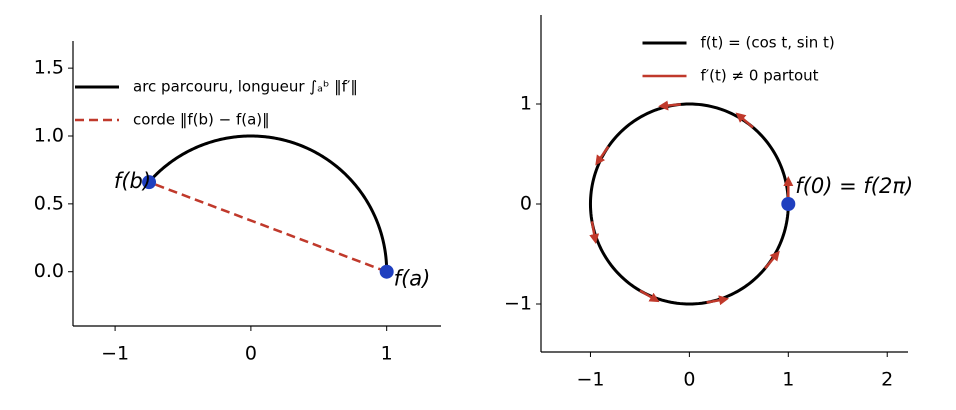 The width and height of the screenshot is (956, 410). I want to click on chord, so click(268, 226).